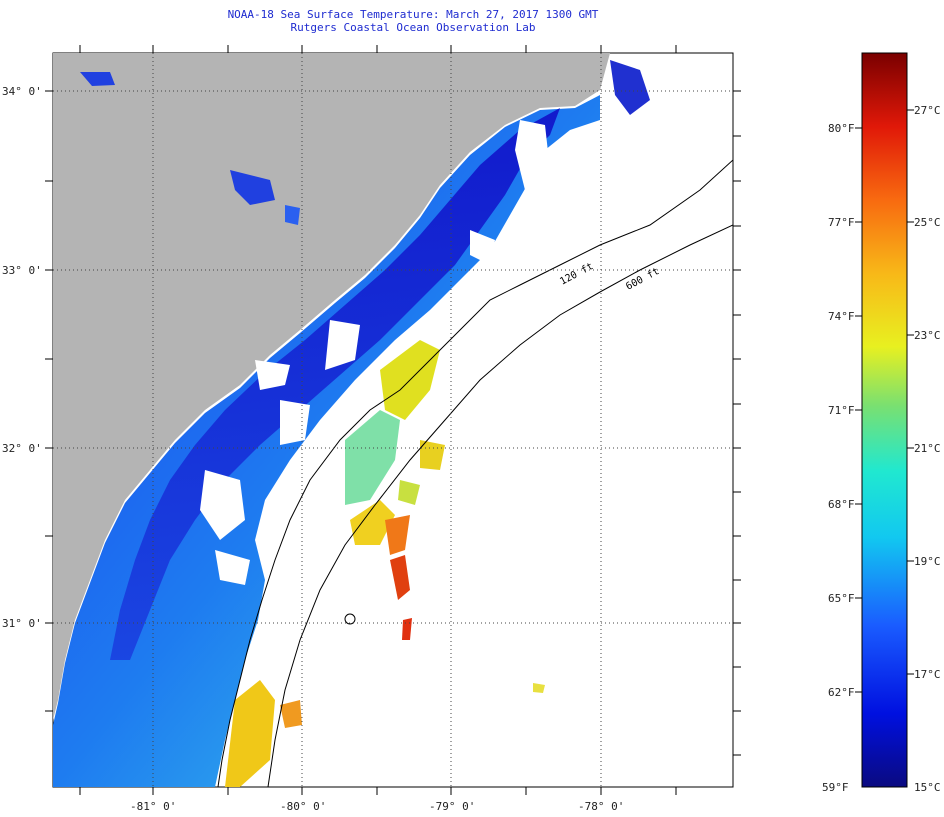 The image size is (944, 817). I want to click on lat-label-33: 33° 0', so click(22, 270).